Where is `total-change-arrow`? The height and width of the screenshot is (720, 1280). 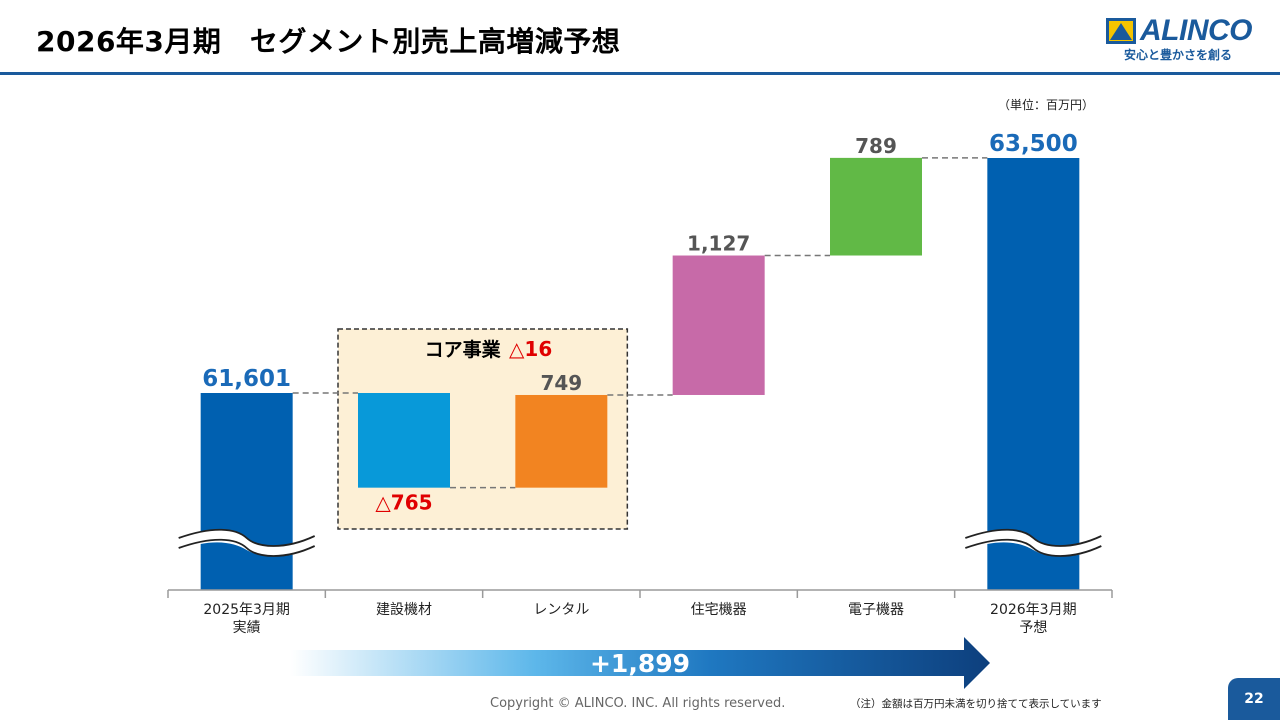
total-change-arrow is located at coordinates (640, 663).